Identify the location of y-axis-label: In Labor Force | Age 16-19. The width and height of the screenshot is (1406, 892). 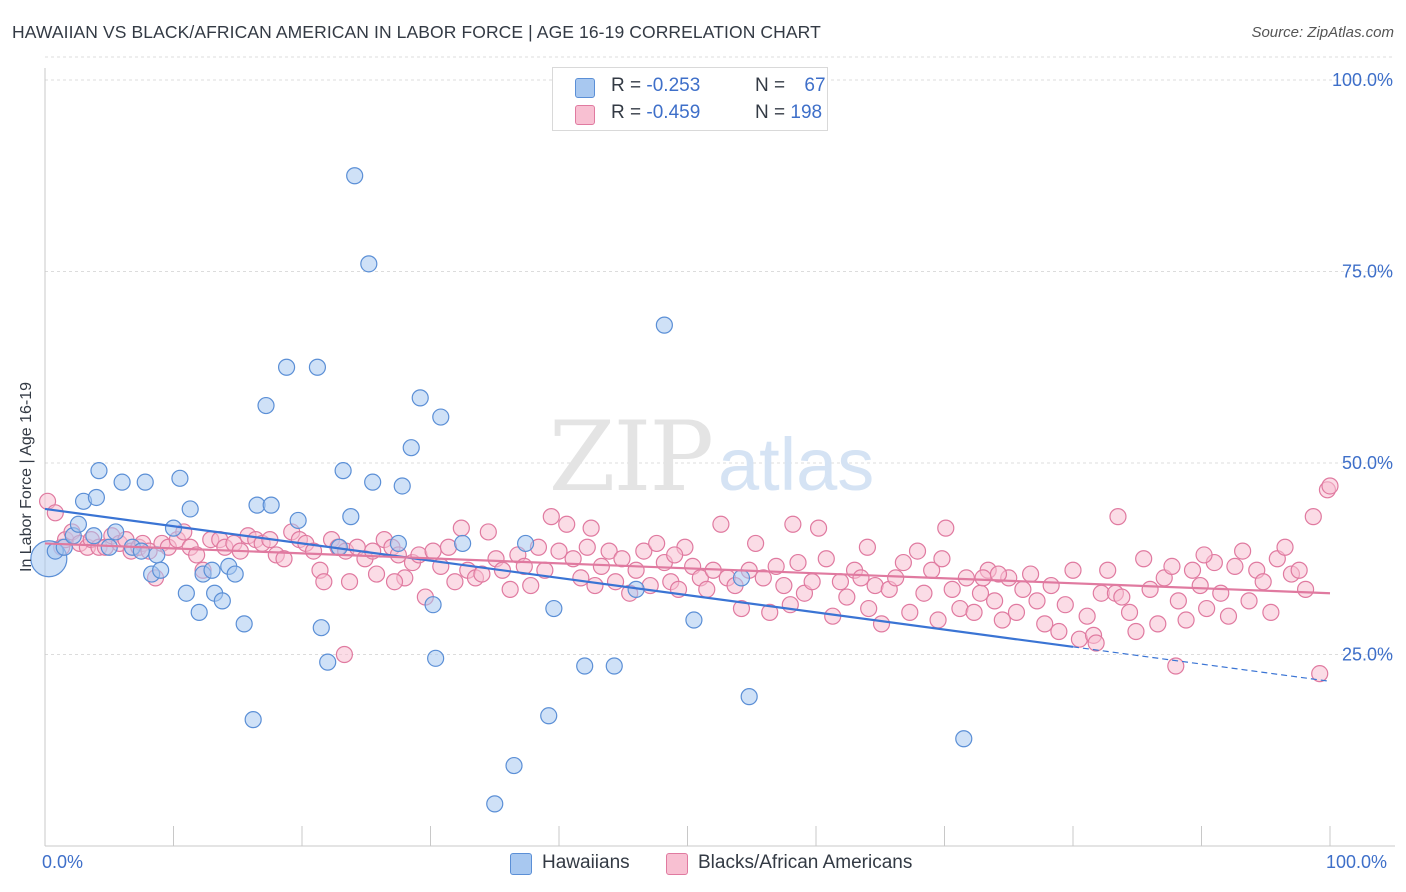
(26, 476).